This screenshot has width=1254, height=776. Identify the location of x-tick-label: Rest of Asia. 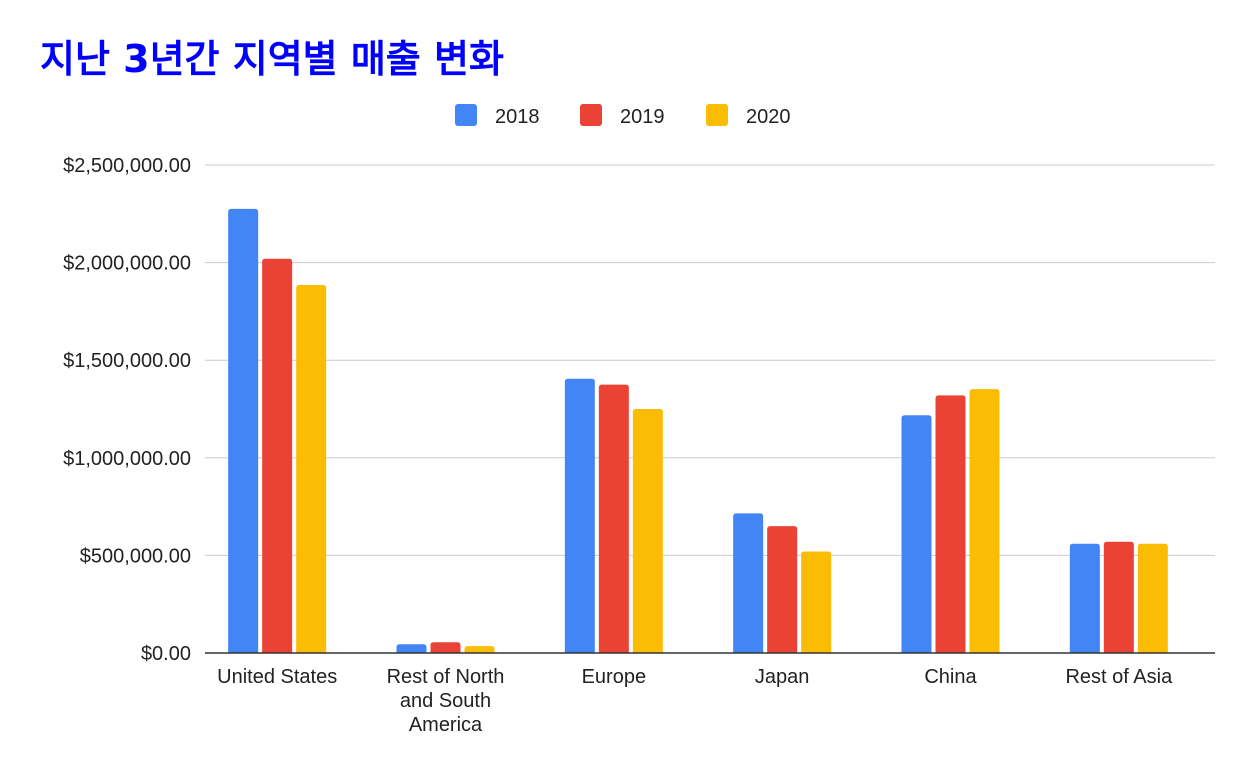
(1119, 677).